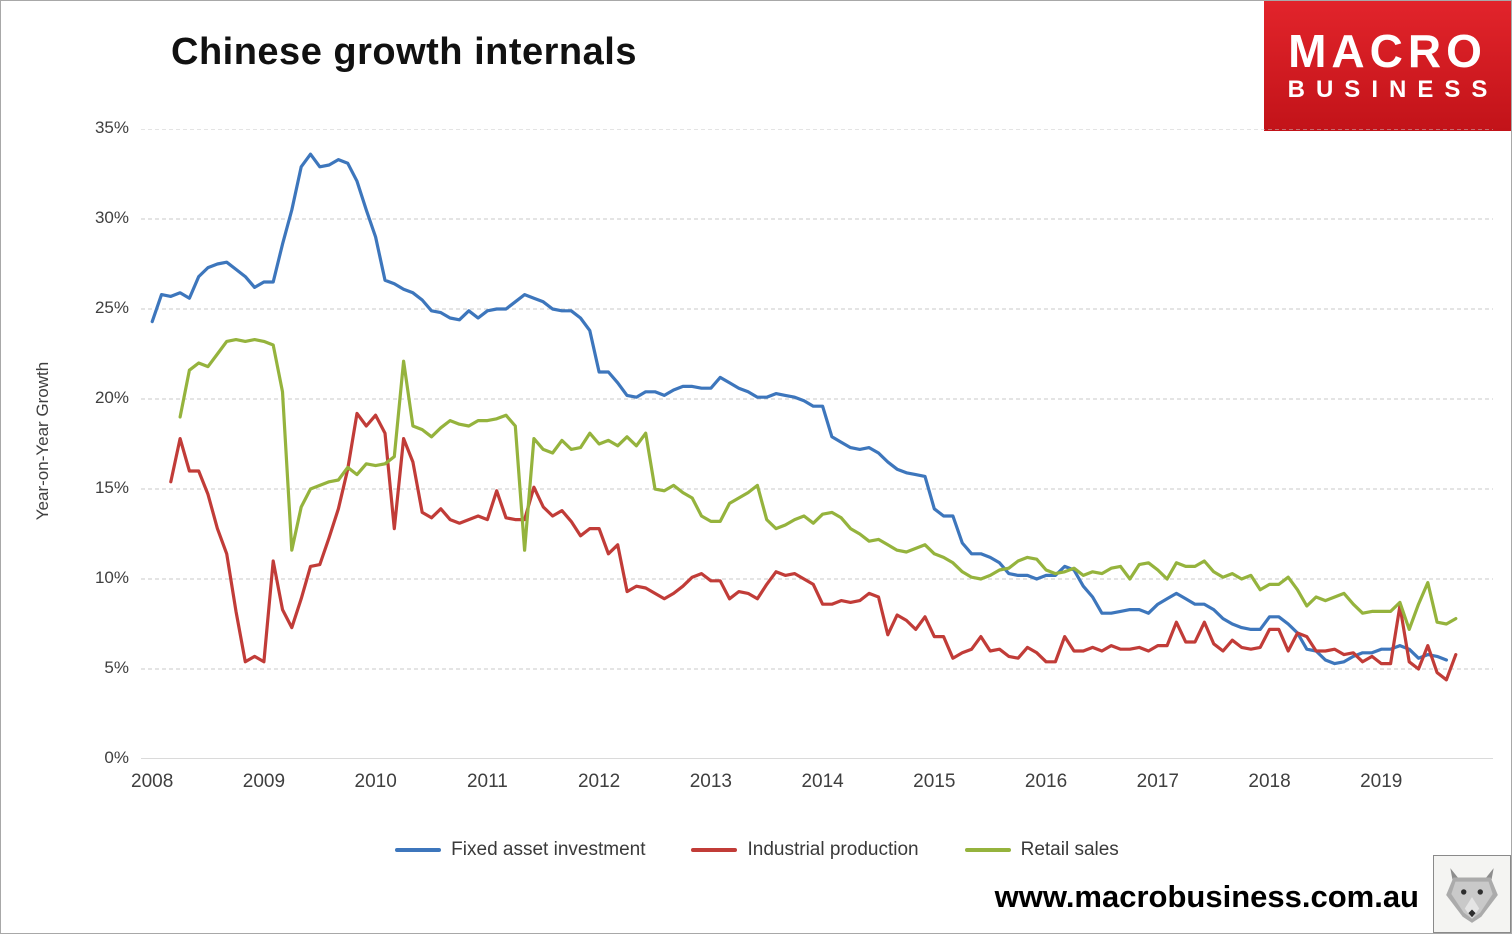  Describe the element at coordinates (111, 127) in the screenshot. I see `y-tick-label: 35%` at that location.